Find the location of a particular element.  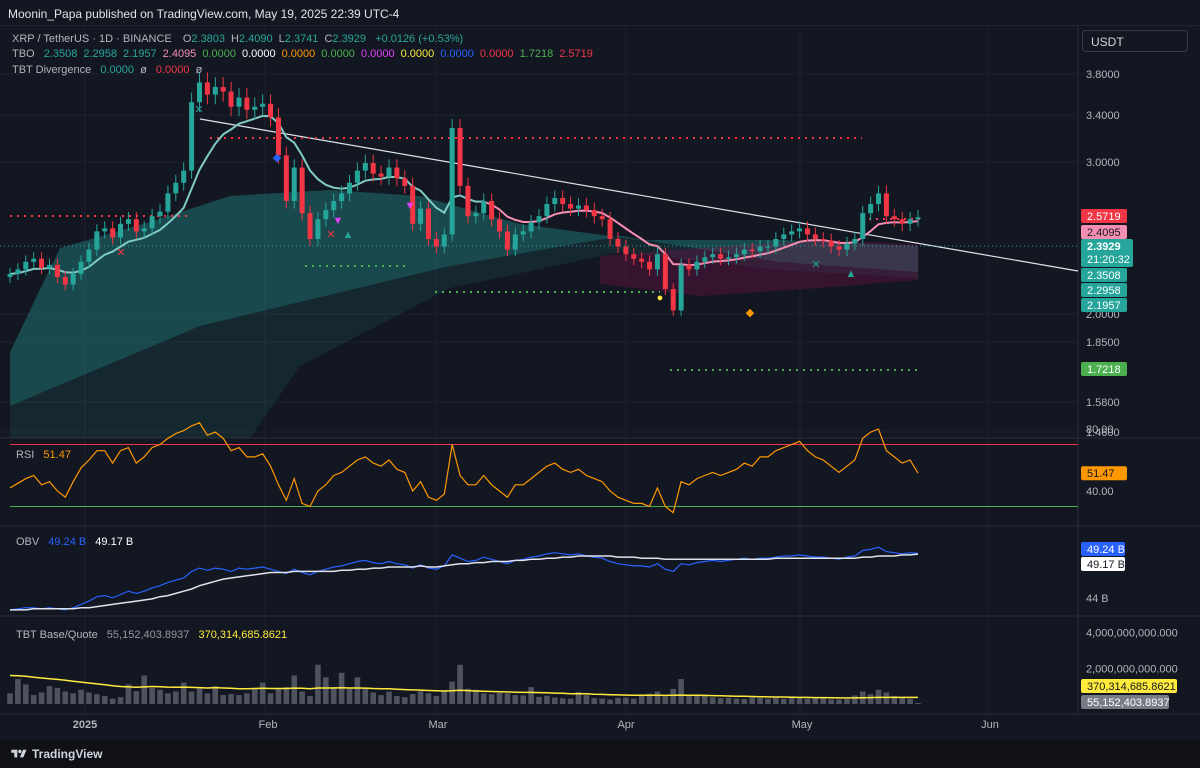

volume-title: TBT Base/Quote is located at coordinates (57, 635).